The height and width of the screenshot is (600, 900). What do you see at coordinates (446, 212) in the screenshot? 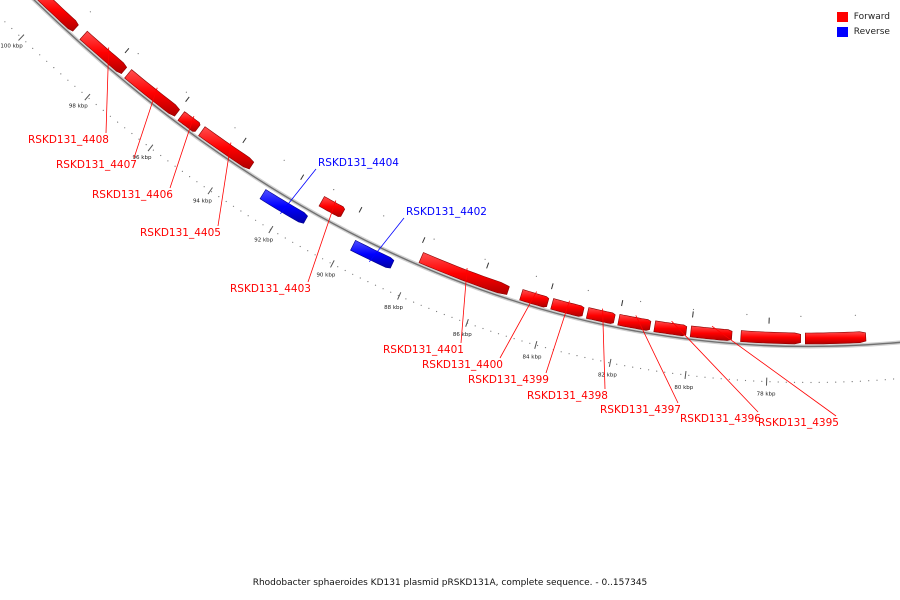
I see `gene-label: RSKD131_4402` at bounding box center [446, 212].